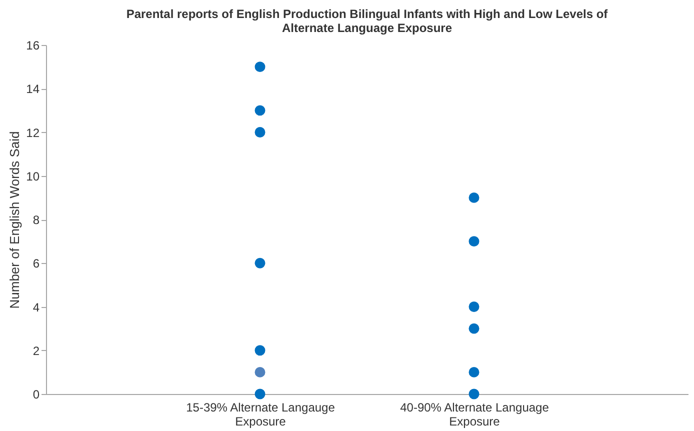  What do you see at coordinates (33, 45) in the screenshot?
I see `y-tick-label: 16` at bounding box center [33, 45].